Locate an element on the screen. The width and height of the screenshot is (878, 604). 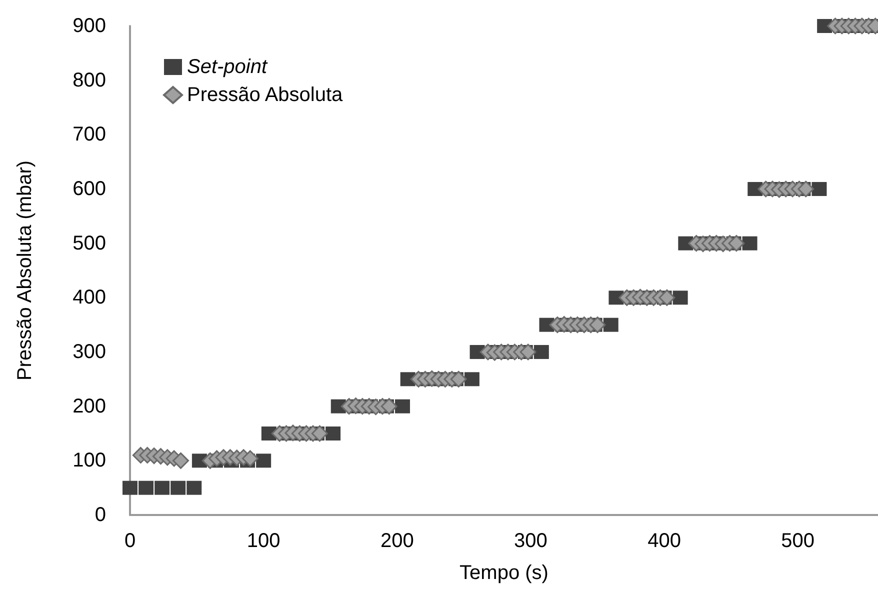
legend-label: Pressão Absoluta is located at coordinates (265, 95).